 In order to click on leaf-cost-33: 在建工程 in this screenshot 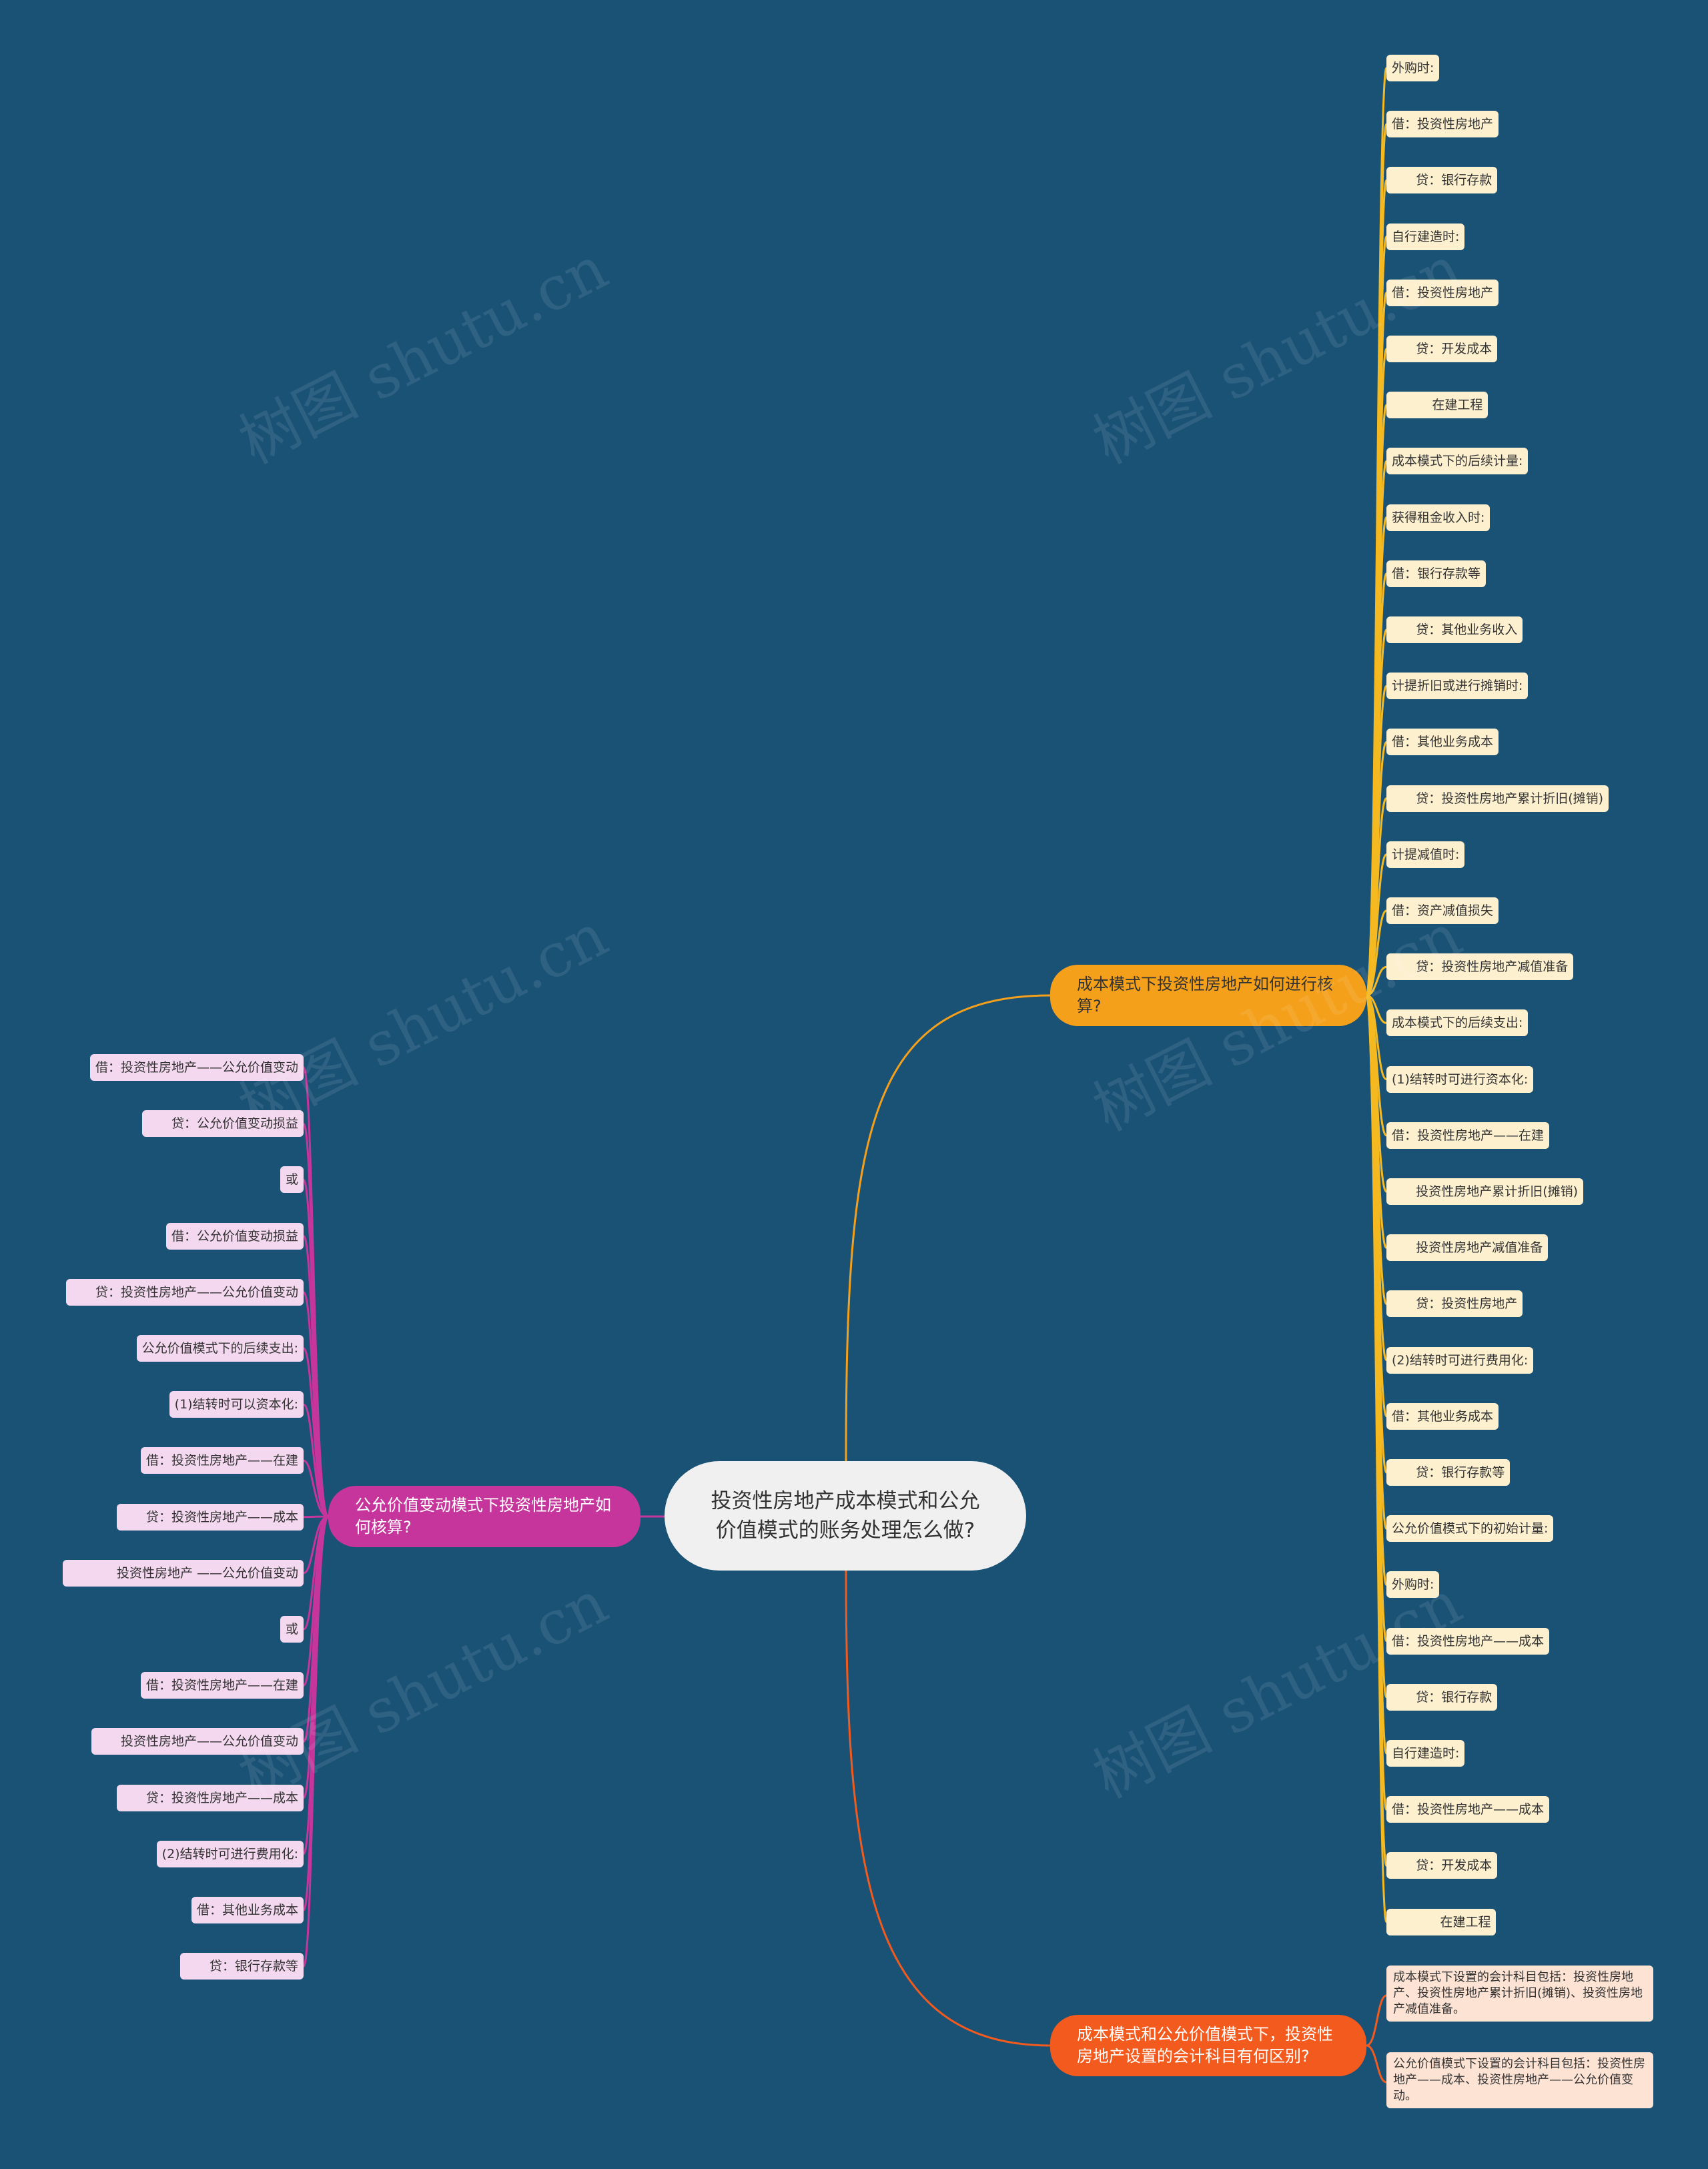, I will do `click(1442, 1921)`.